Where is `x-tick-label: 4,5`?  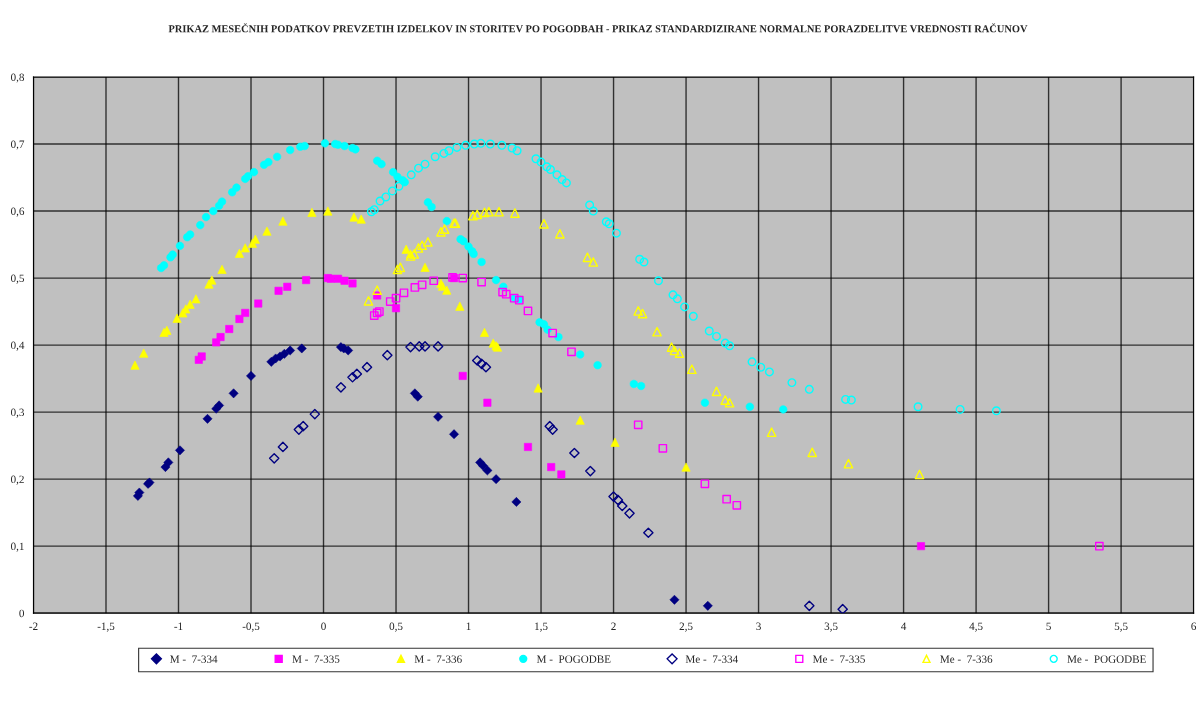 x-tick-label: 4,5 is located at coordinates (976, 627).